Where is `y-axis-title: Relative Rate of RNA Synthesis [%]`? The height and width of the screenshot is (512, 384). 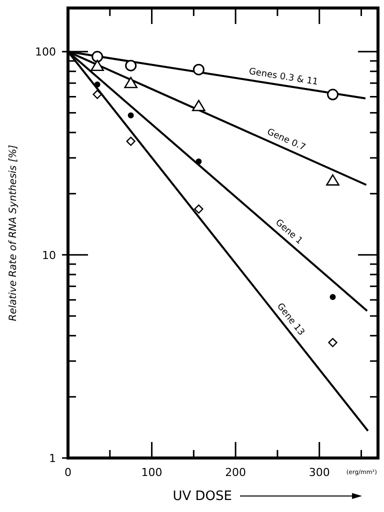 y-axis-title: Relative Rate of RNA Synthesis [%] is located at coordinates (13, 233).